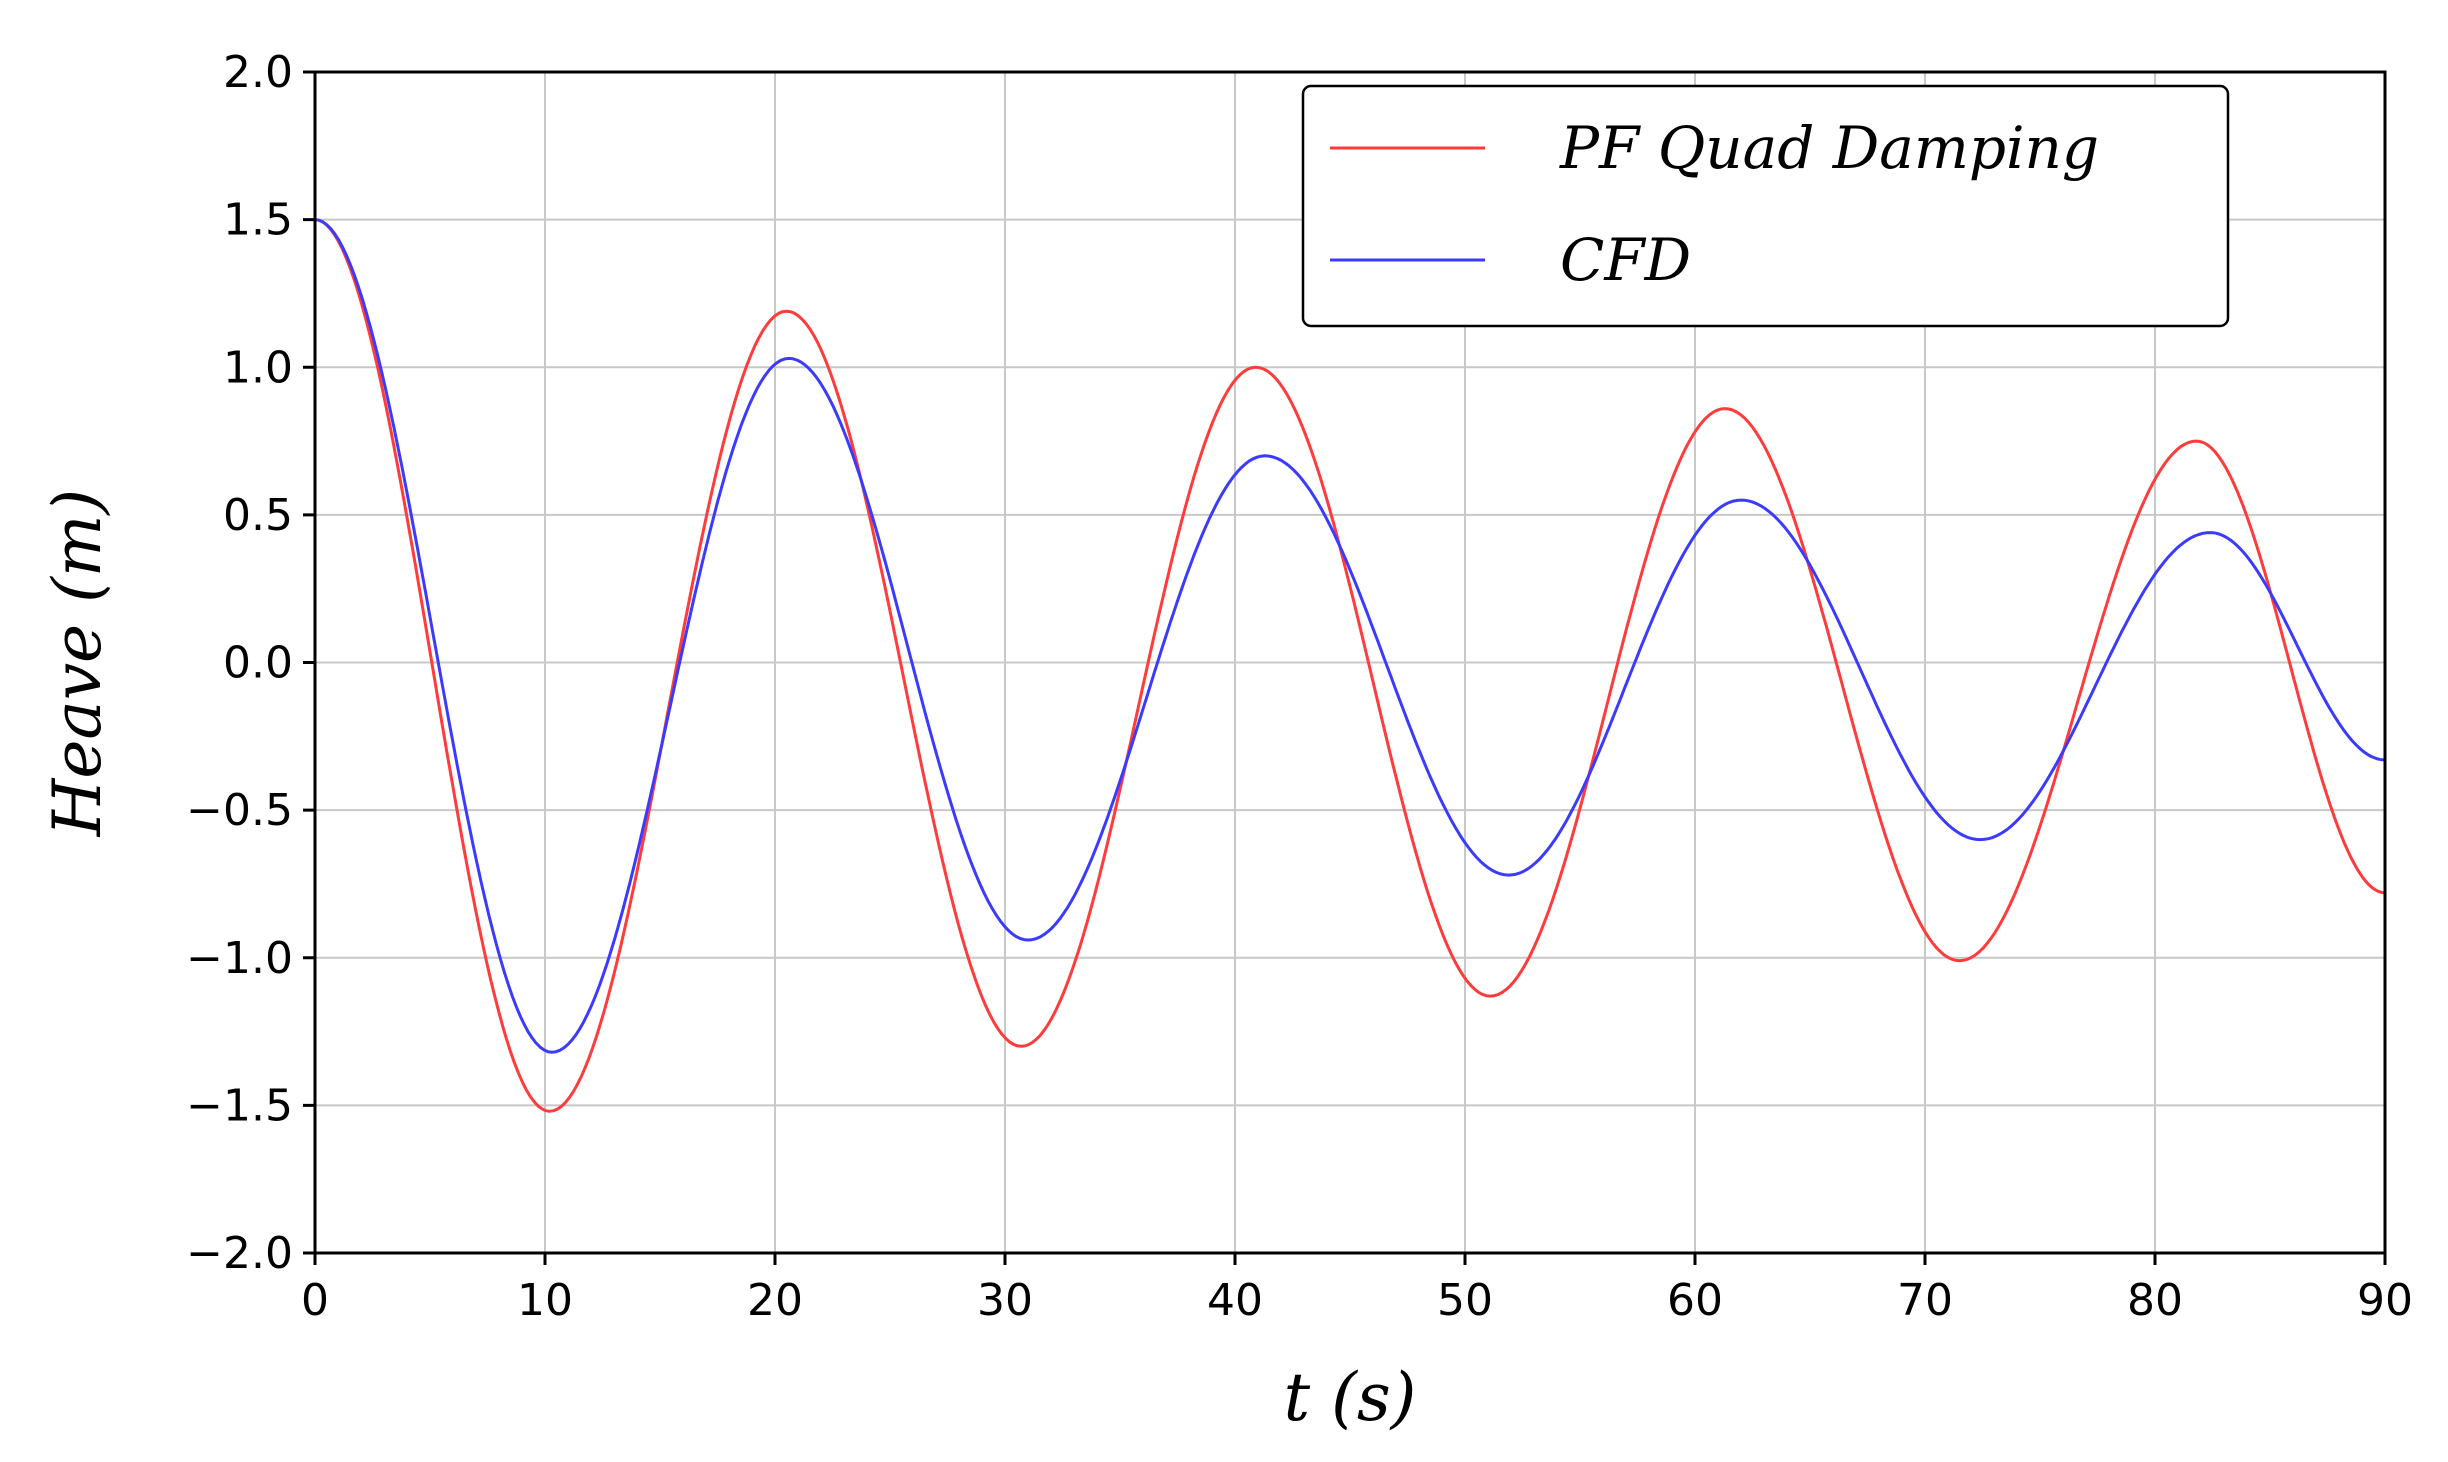 The width and height of the screenshot is (2448, 1462). I want to click on y-axis-title: Heave (m), so click(77, 663).